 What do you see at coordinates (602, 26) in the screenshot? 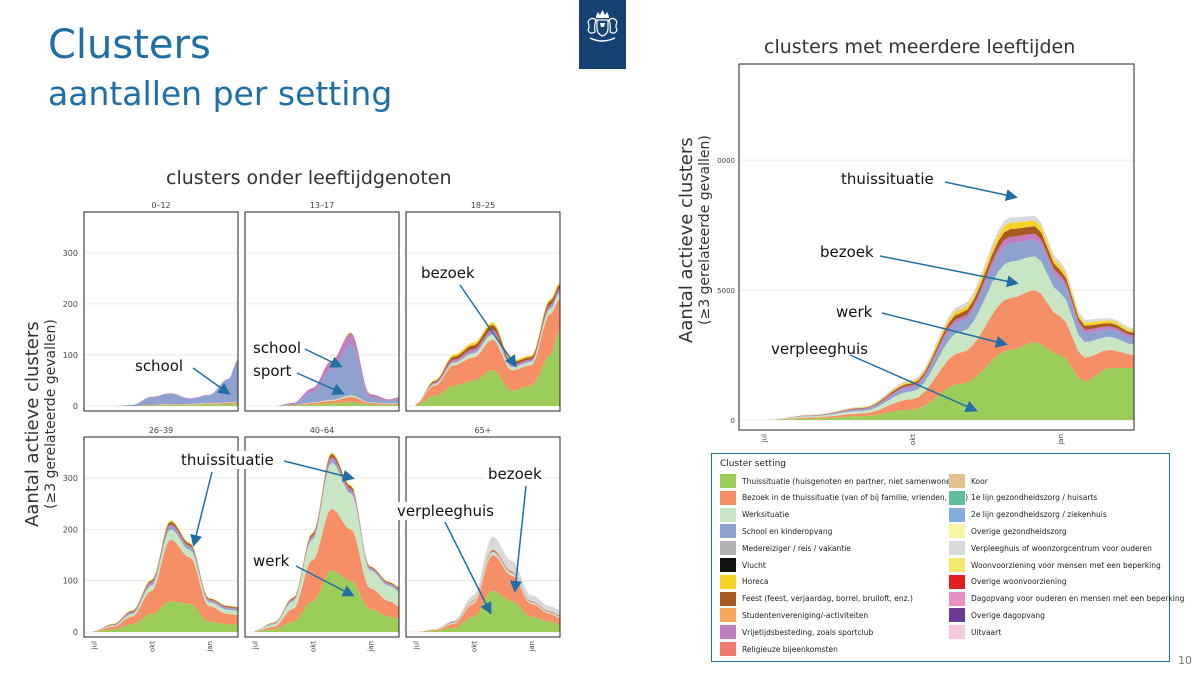
I see `coat-of-arms-icon` at bounding box center [602, 26].